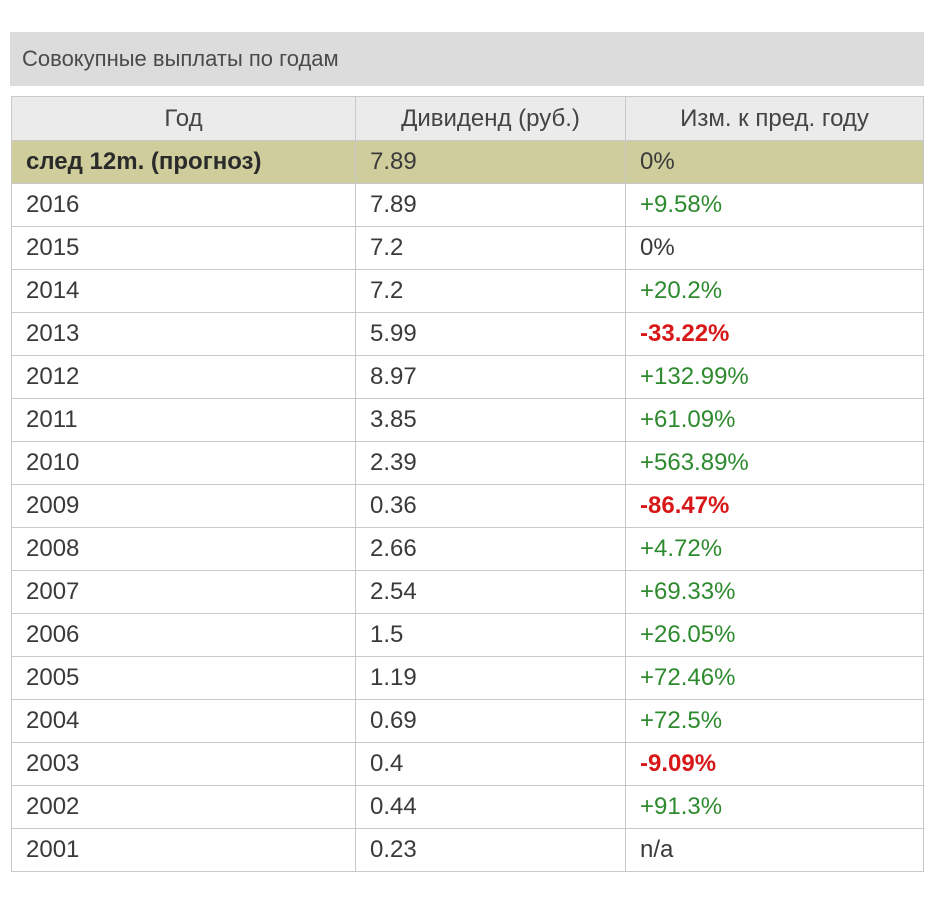  What do you see at coordinates (774, 420) in the screenshot?
I see `change-cell: +61.09%` at bounding box center [774, 420].